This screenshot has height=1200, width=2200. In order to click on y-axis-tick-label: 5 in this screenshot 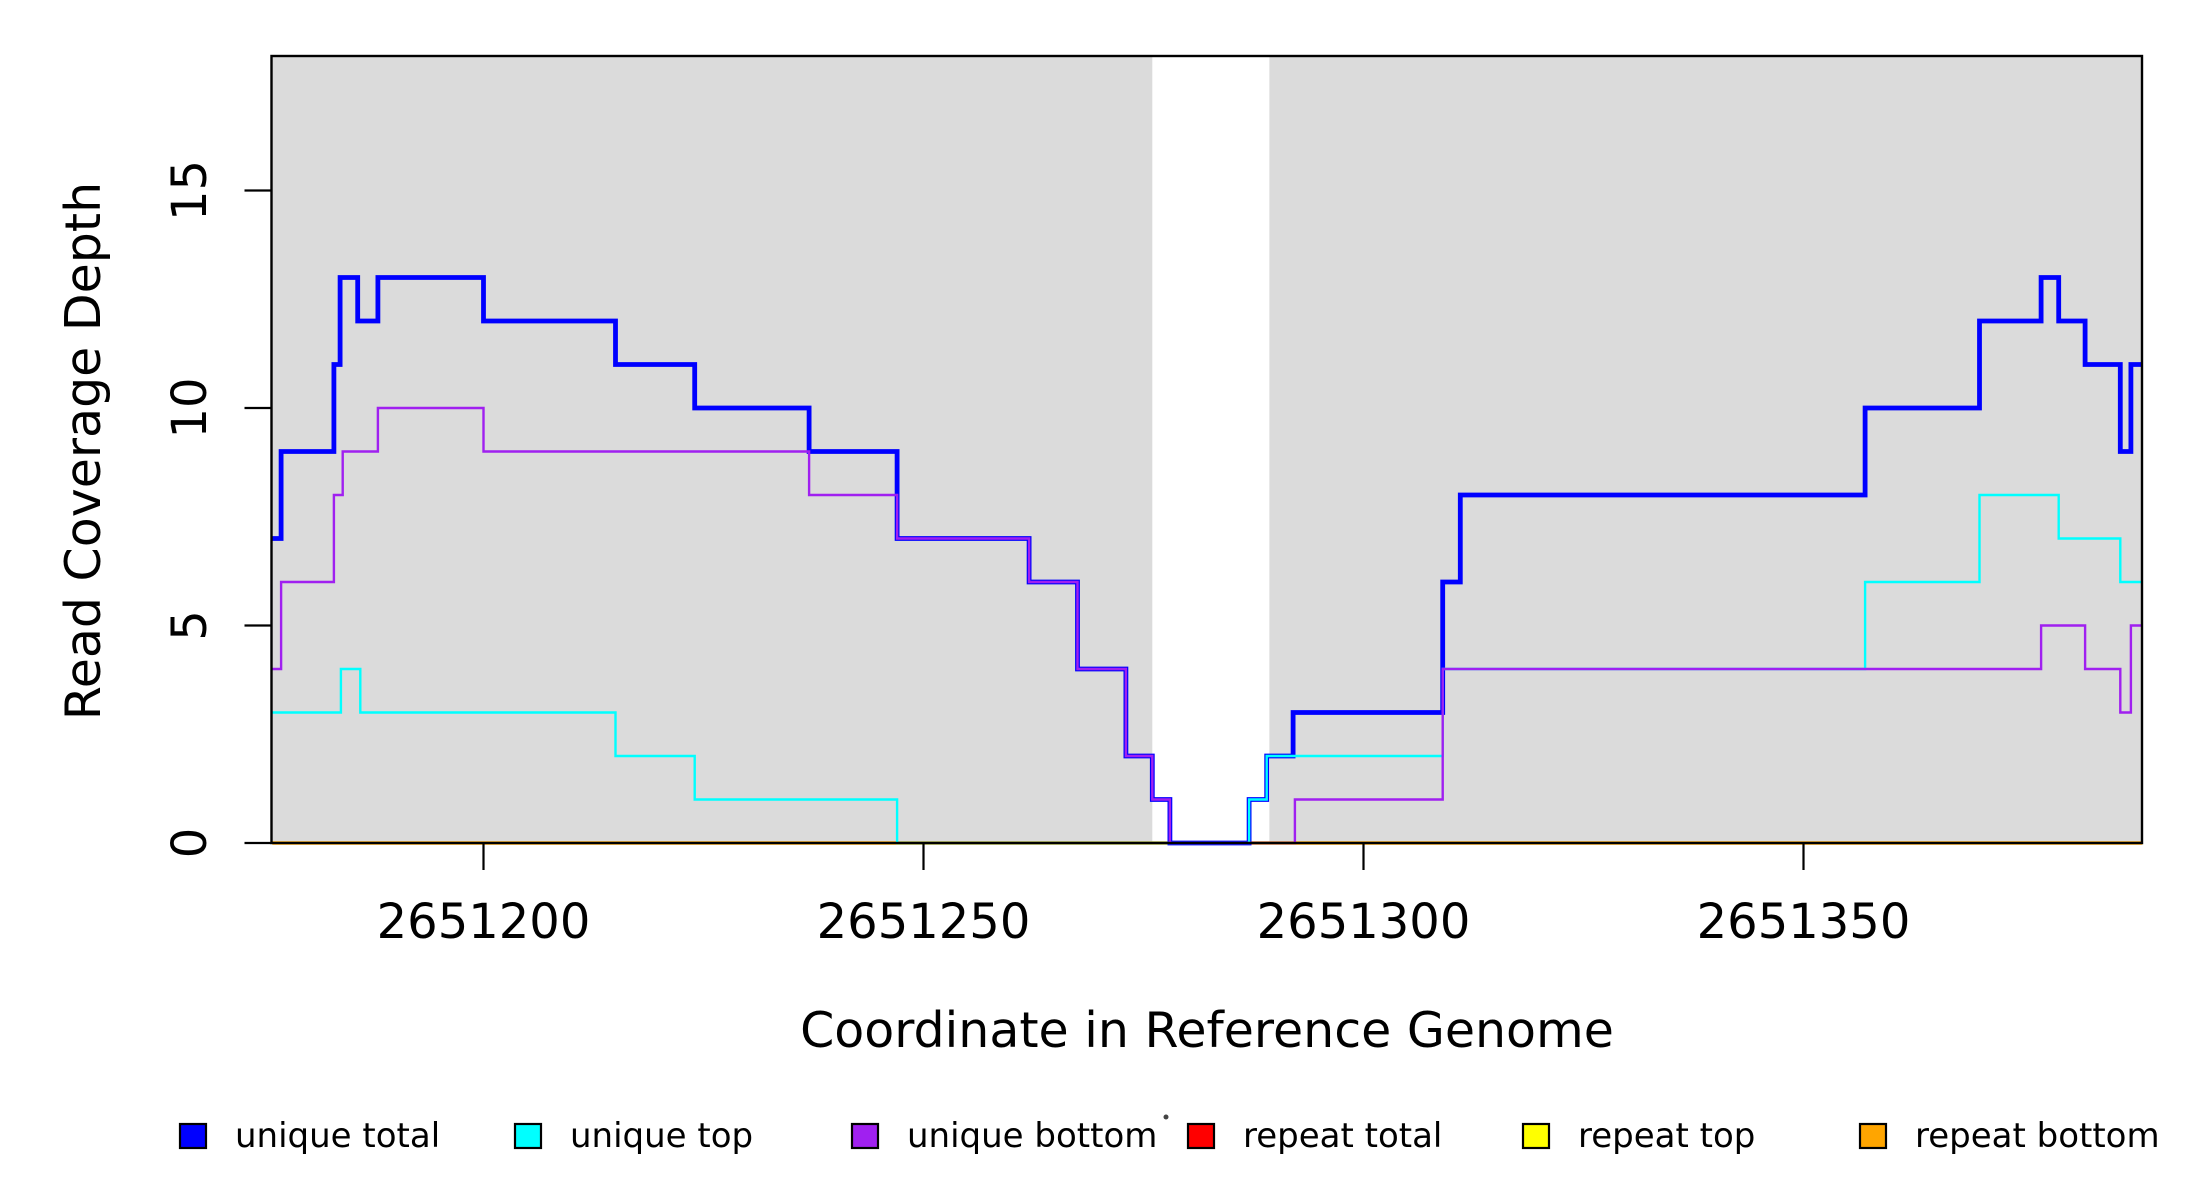, I will do `click(190, 625)`.